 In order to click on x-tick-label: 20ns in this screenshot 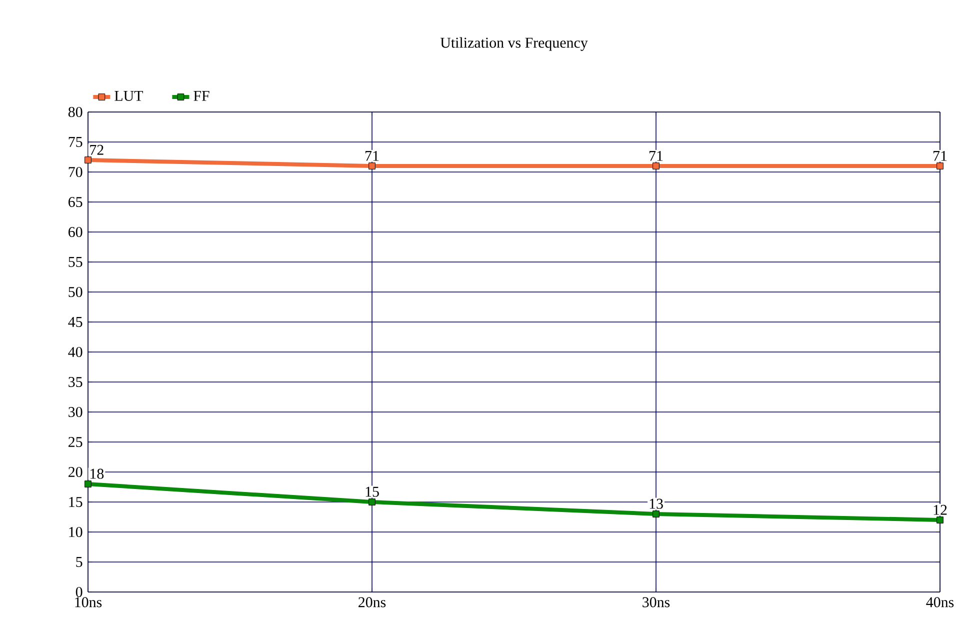, I will do `click(372, 602)`.